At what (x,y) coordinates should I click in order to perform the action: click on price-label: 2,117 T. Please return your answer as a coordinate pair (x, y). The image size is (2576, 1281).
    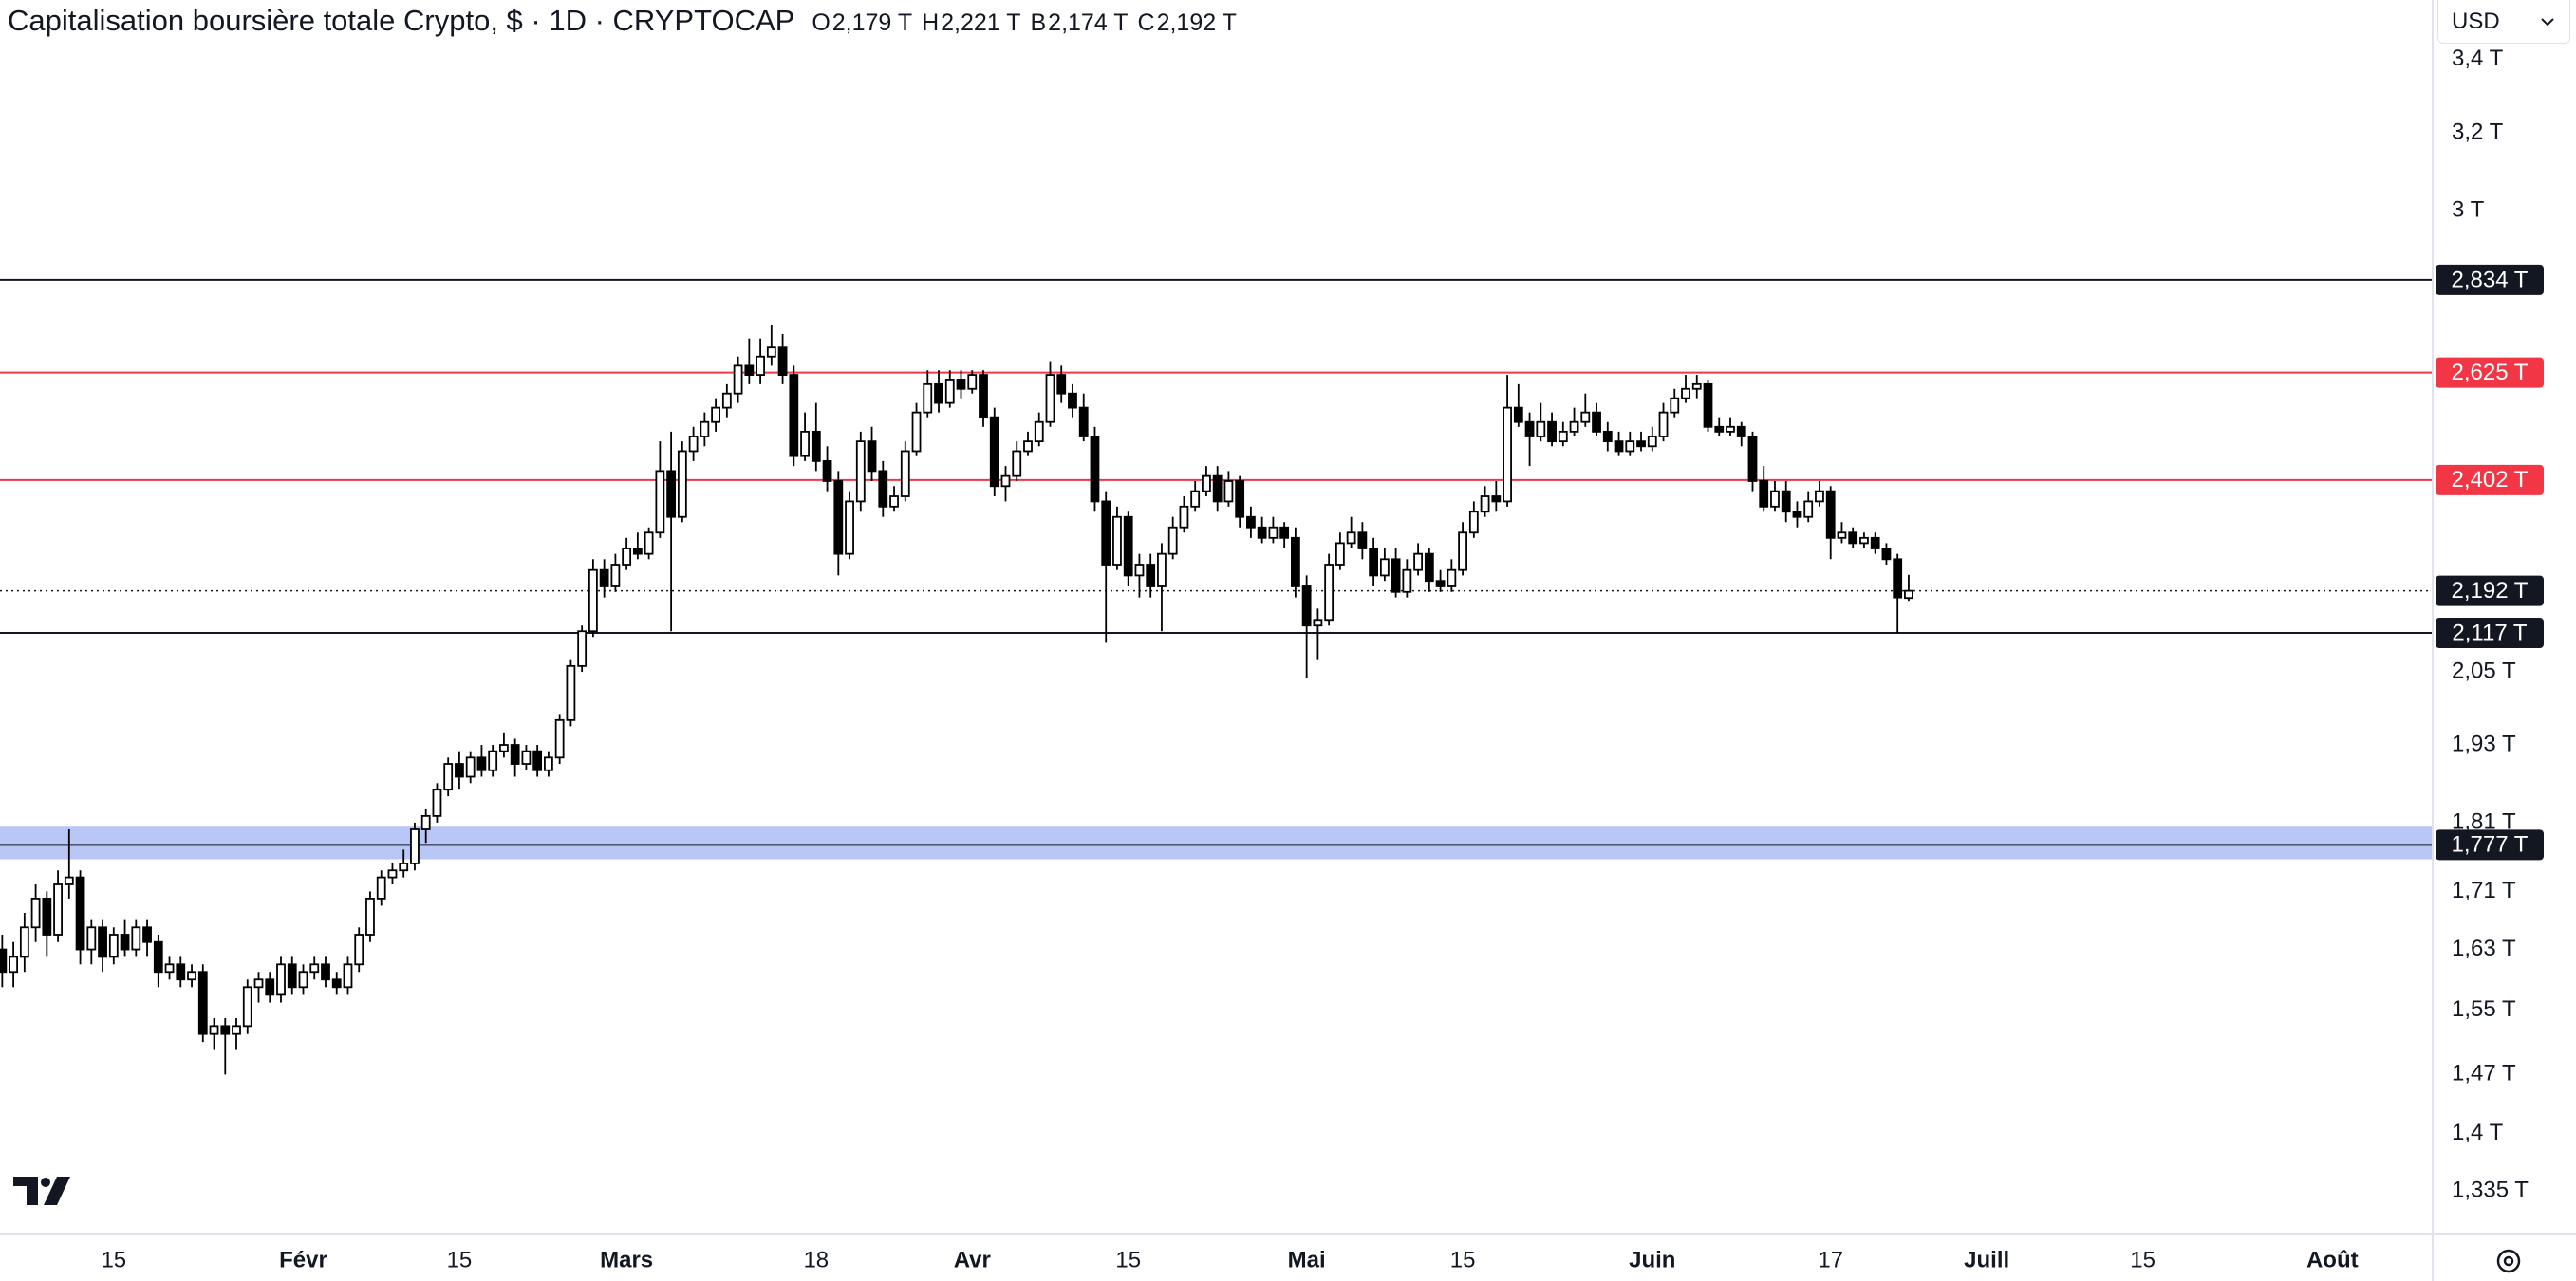
    Looking at the image, I should click on (2490, 632).